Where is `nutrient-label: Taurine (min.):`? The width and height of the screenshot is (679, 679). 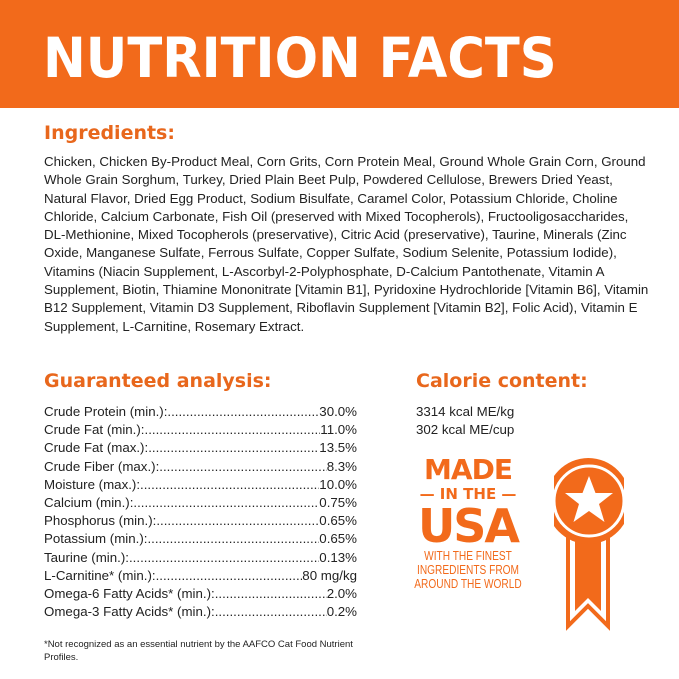 nutrient-label: Taurine (min.): is located at coordinates (86, 557).